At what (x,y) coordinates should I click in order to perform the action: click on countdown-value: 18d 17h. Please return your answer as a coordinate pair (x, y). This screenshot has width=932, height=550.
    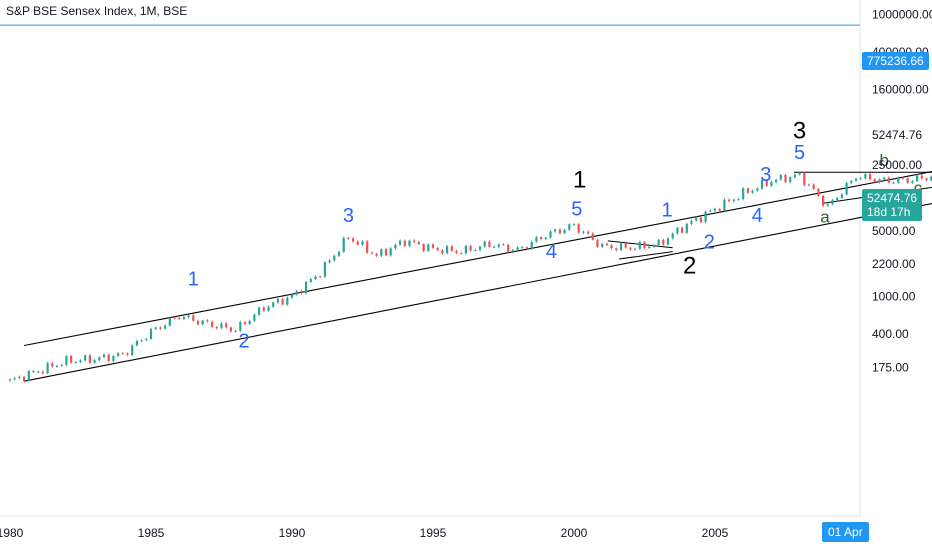
    Looking at the image, I should click on (889, 212).